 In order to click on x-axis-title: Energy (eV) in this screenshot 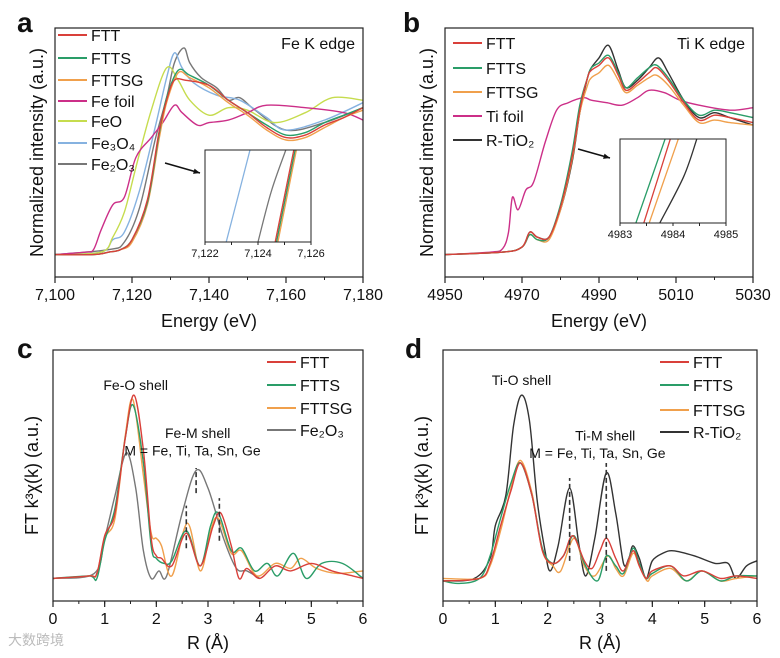, I will do `click(209, 321)`.